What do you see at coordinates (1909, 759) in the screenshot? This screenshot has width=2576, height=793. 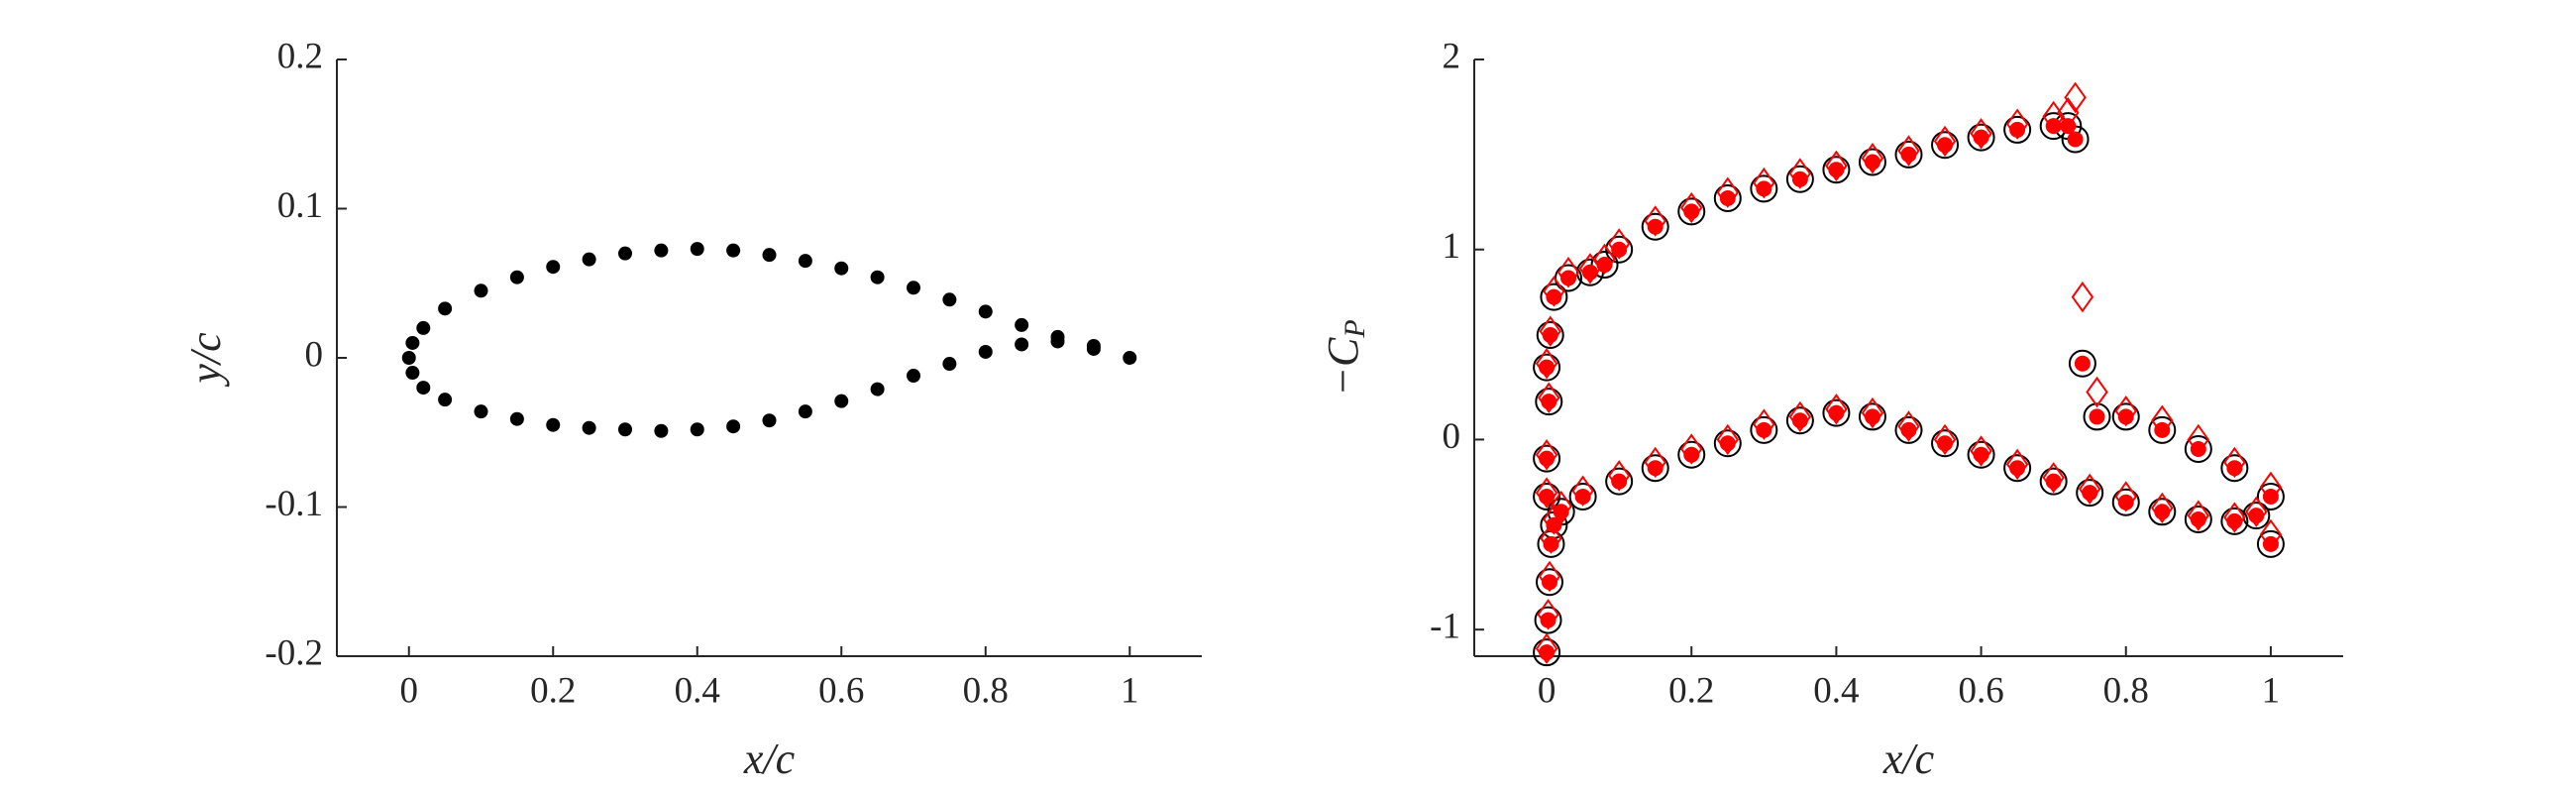 I see `x-axis-label: x/c` at bounding box center [1909, 759].